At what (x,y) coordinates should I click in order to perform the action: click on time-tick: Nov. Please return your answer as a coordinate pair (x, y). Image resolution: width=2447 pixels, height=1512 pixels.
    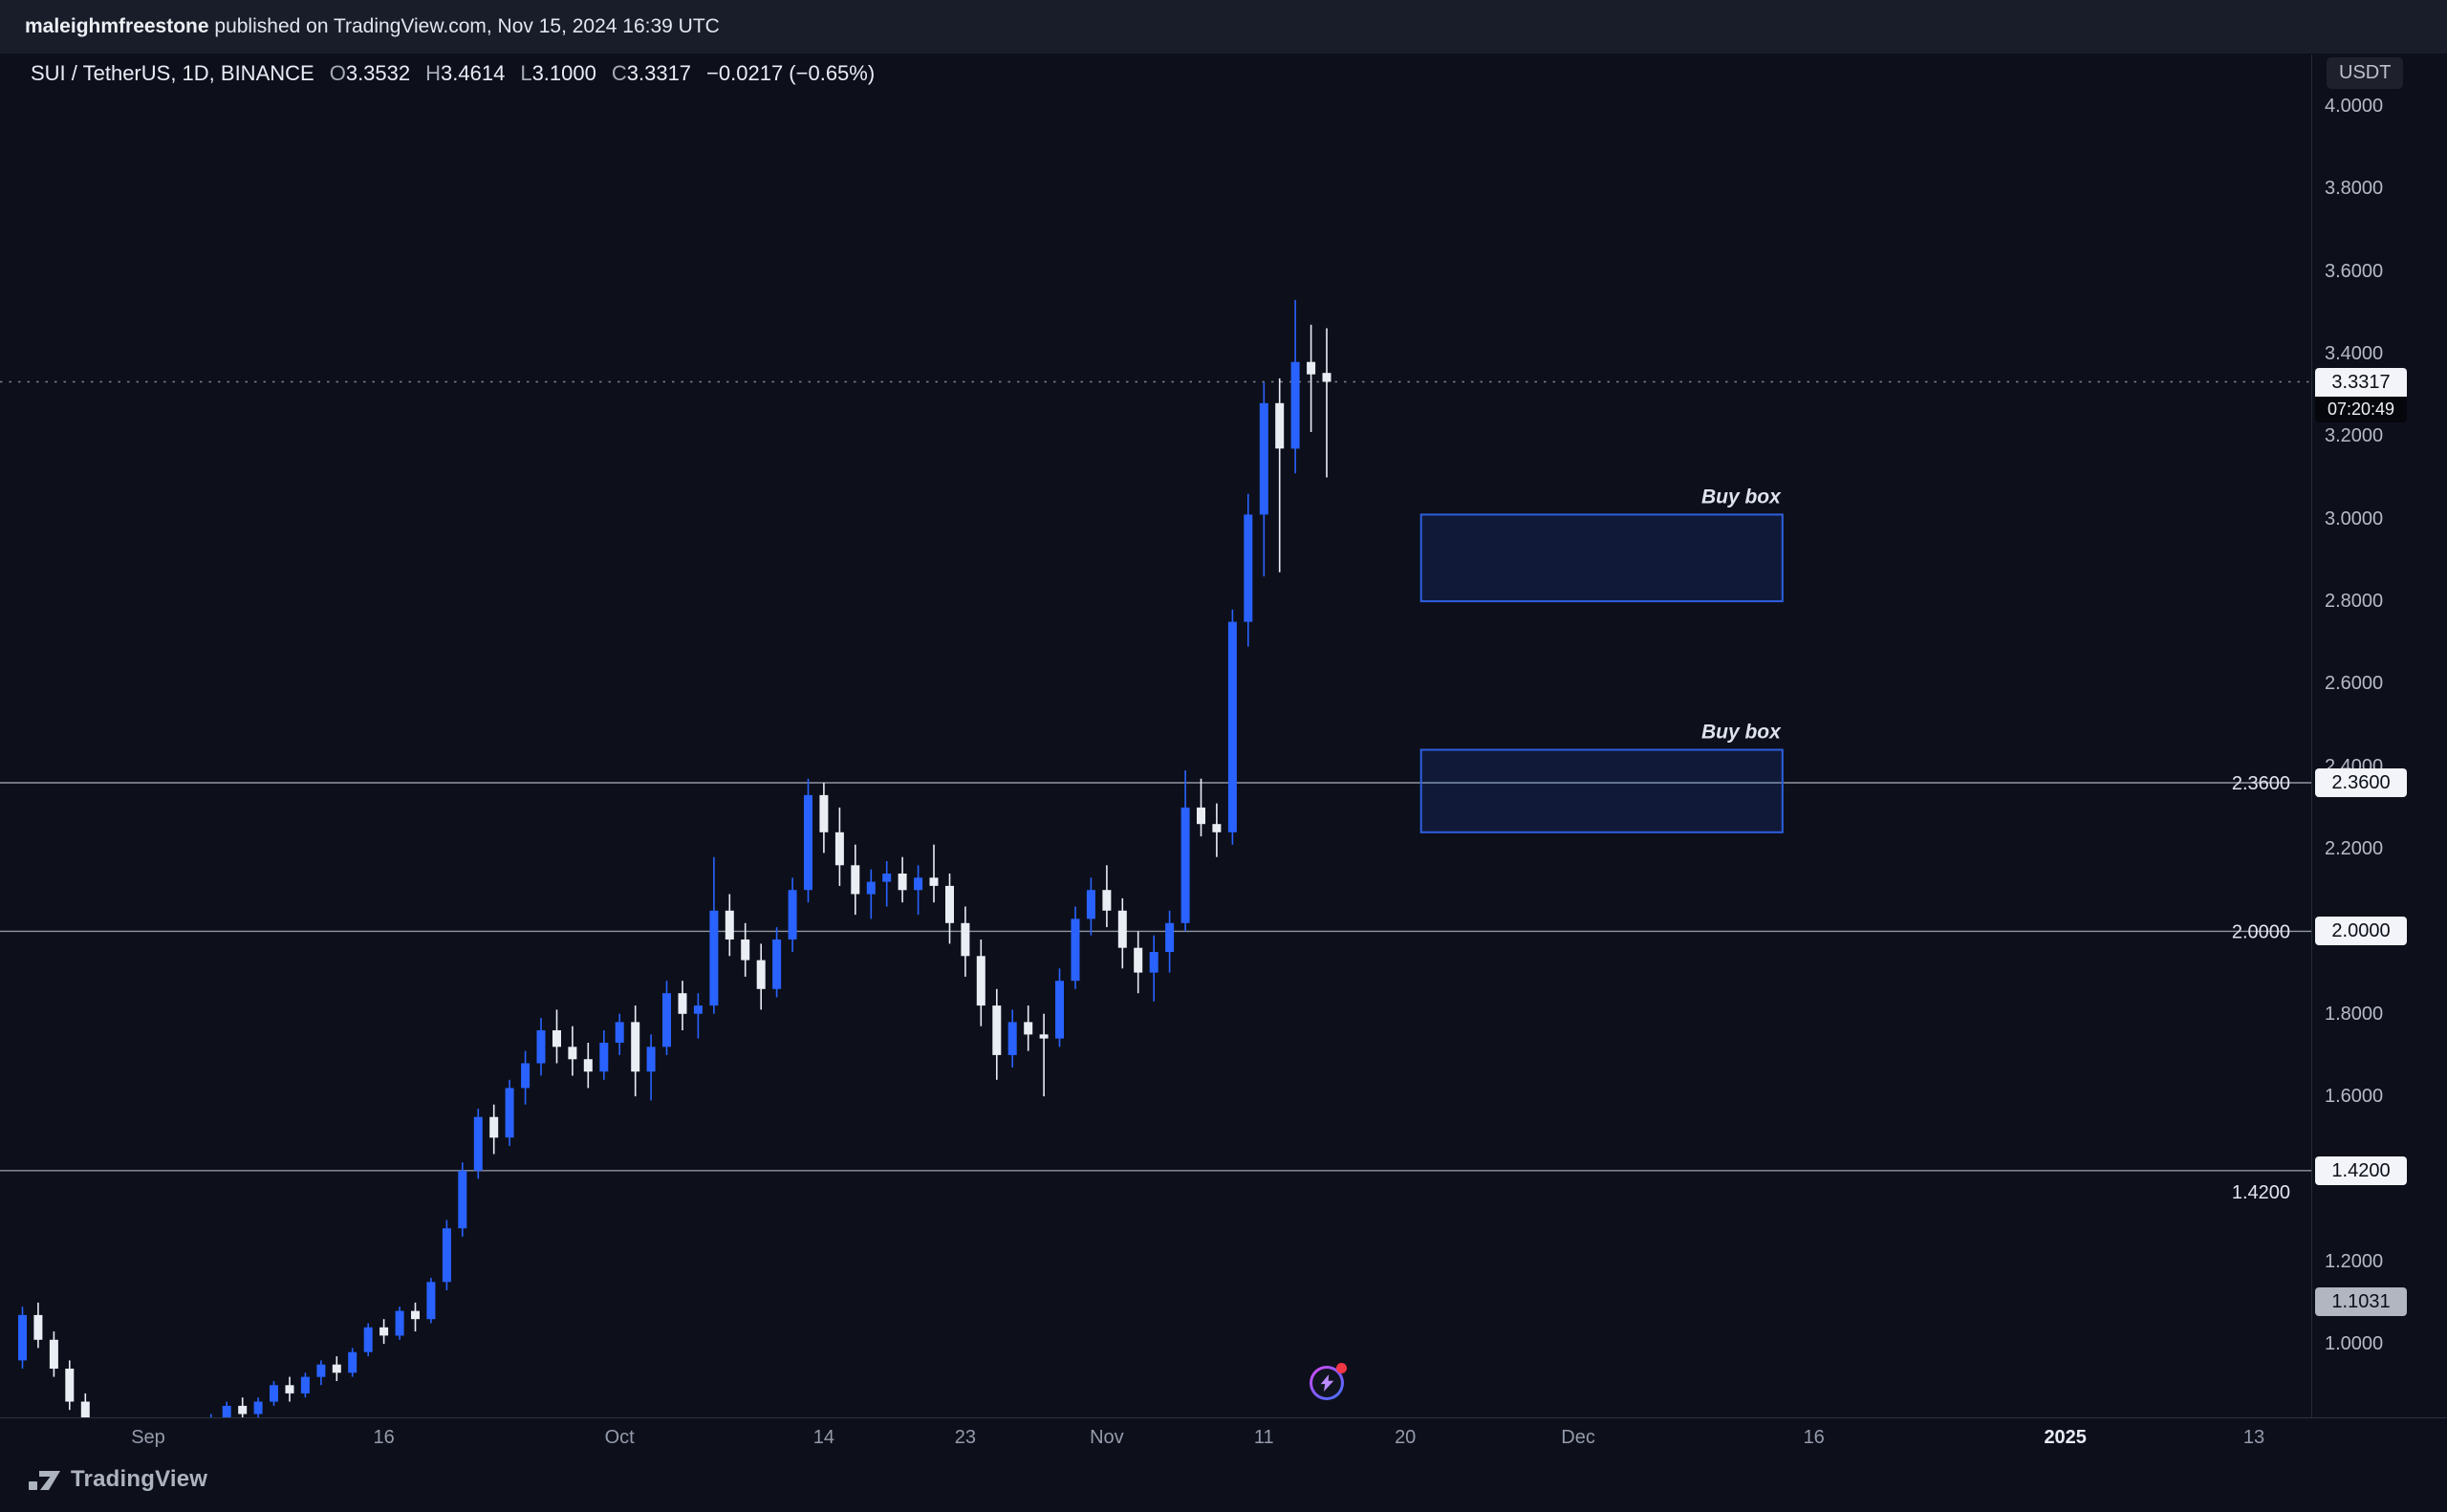
    Looking at the image, I should click on (1107, 1437).